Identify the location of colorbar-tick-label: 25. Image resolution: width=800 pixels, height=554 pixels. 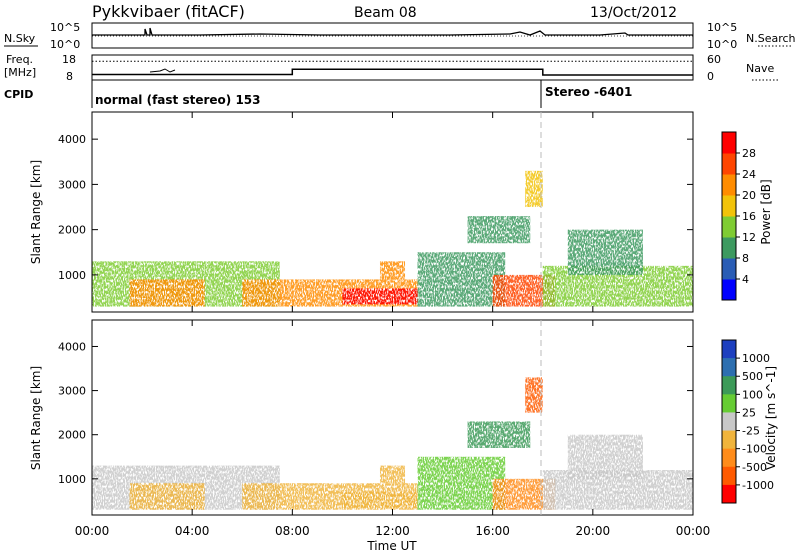
(749, 412).